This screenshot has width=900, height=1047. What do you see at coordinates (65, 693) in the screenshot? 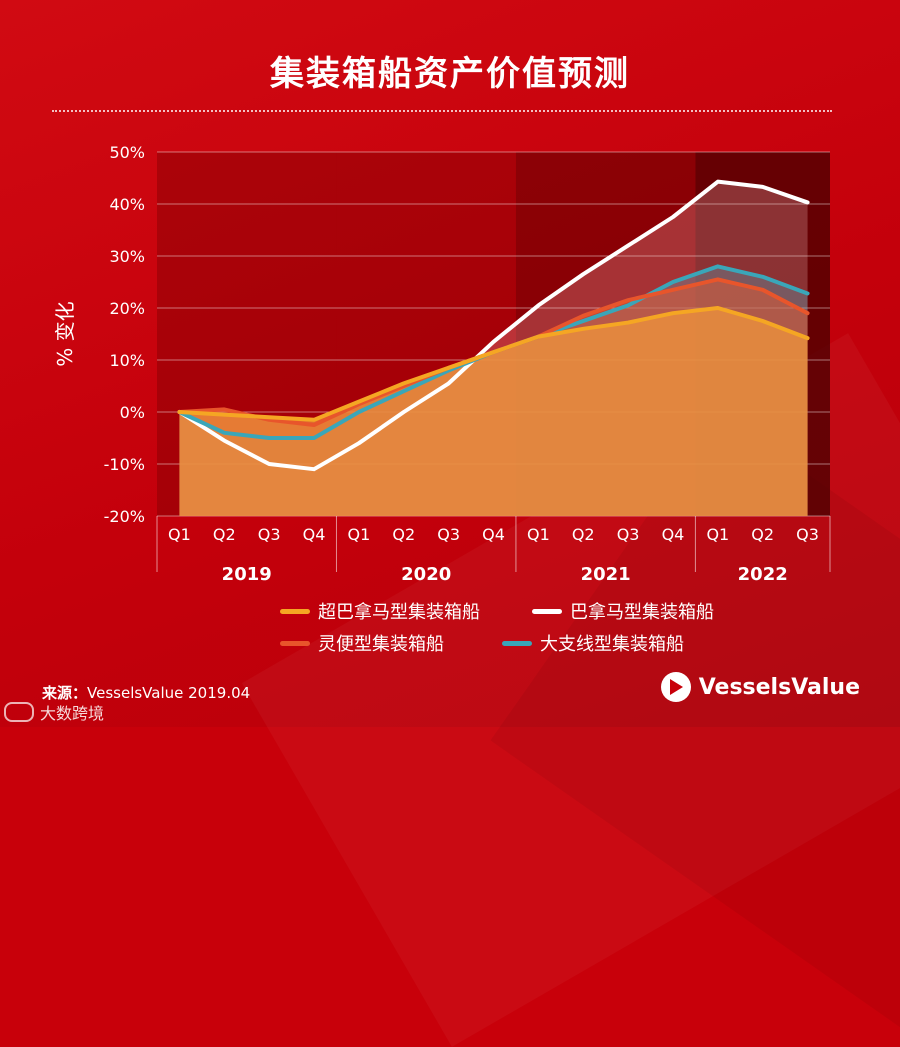
I see `source-label: 来源：` at bounding box center [65, 693].